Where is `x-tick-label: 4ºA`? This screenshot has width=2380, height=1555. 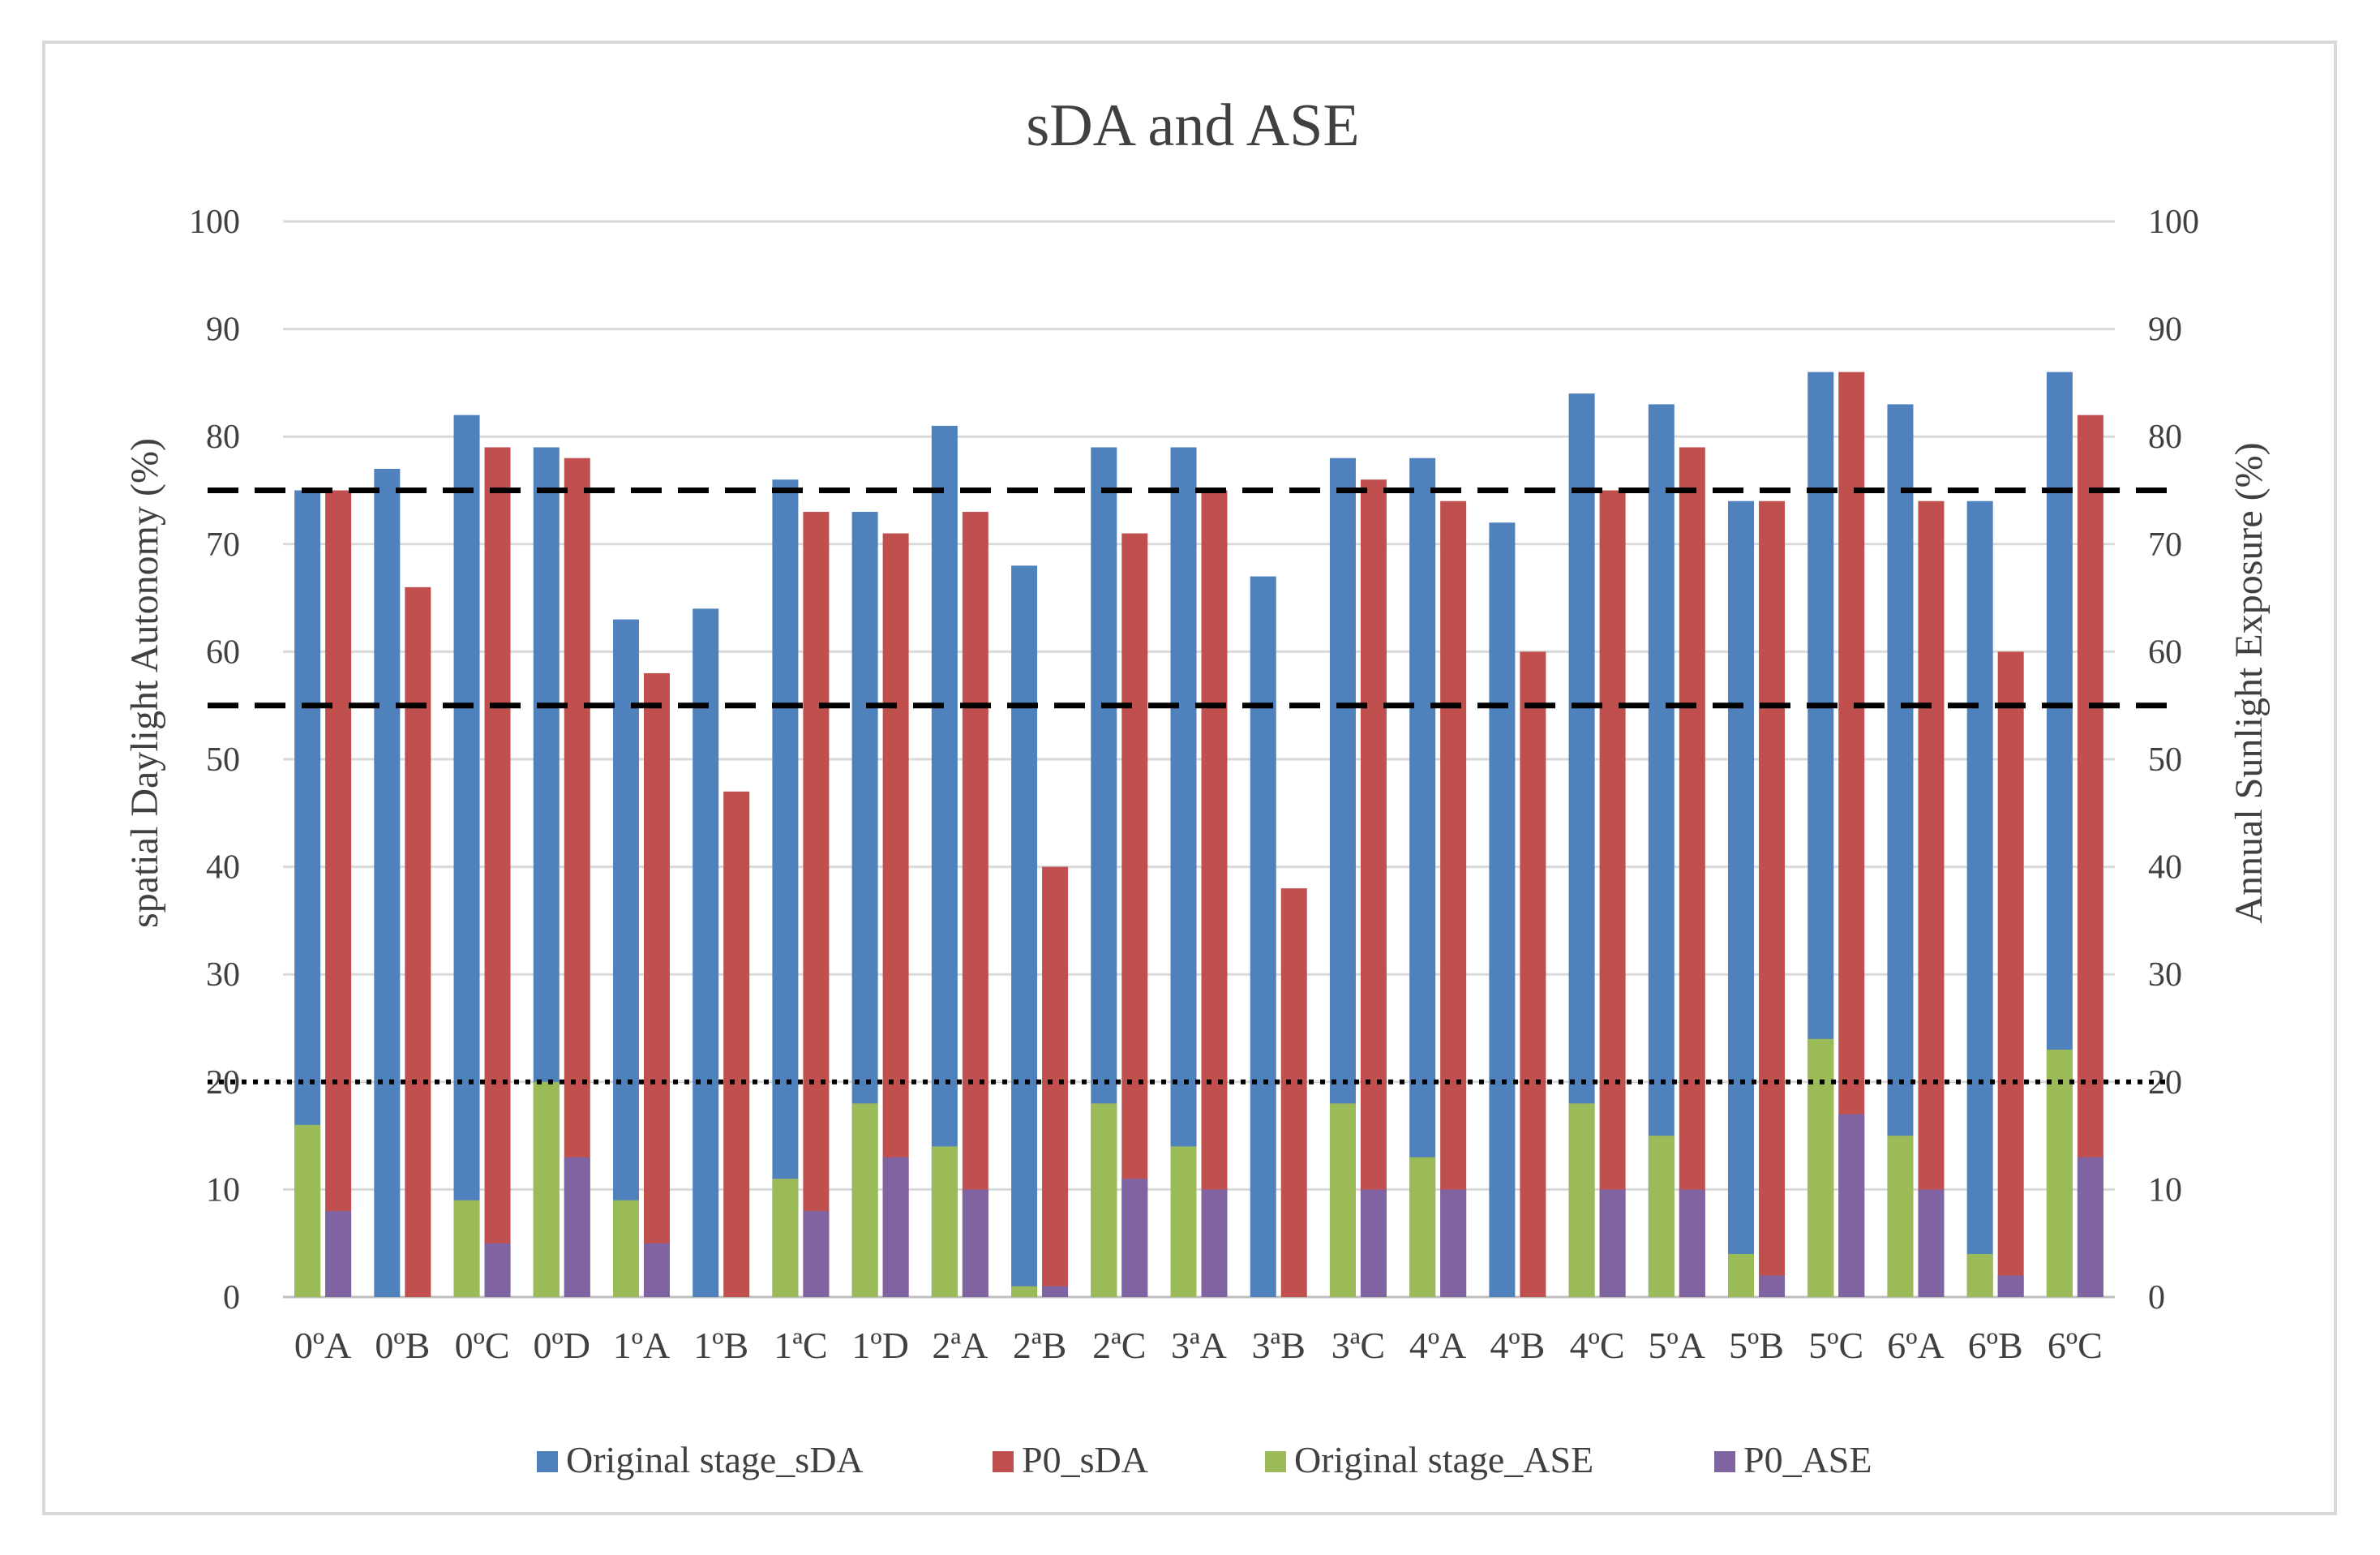 x-tick-label: 4ºA is located at coordinates (1437, 1345).